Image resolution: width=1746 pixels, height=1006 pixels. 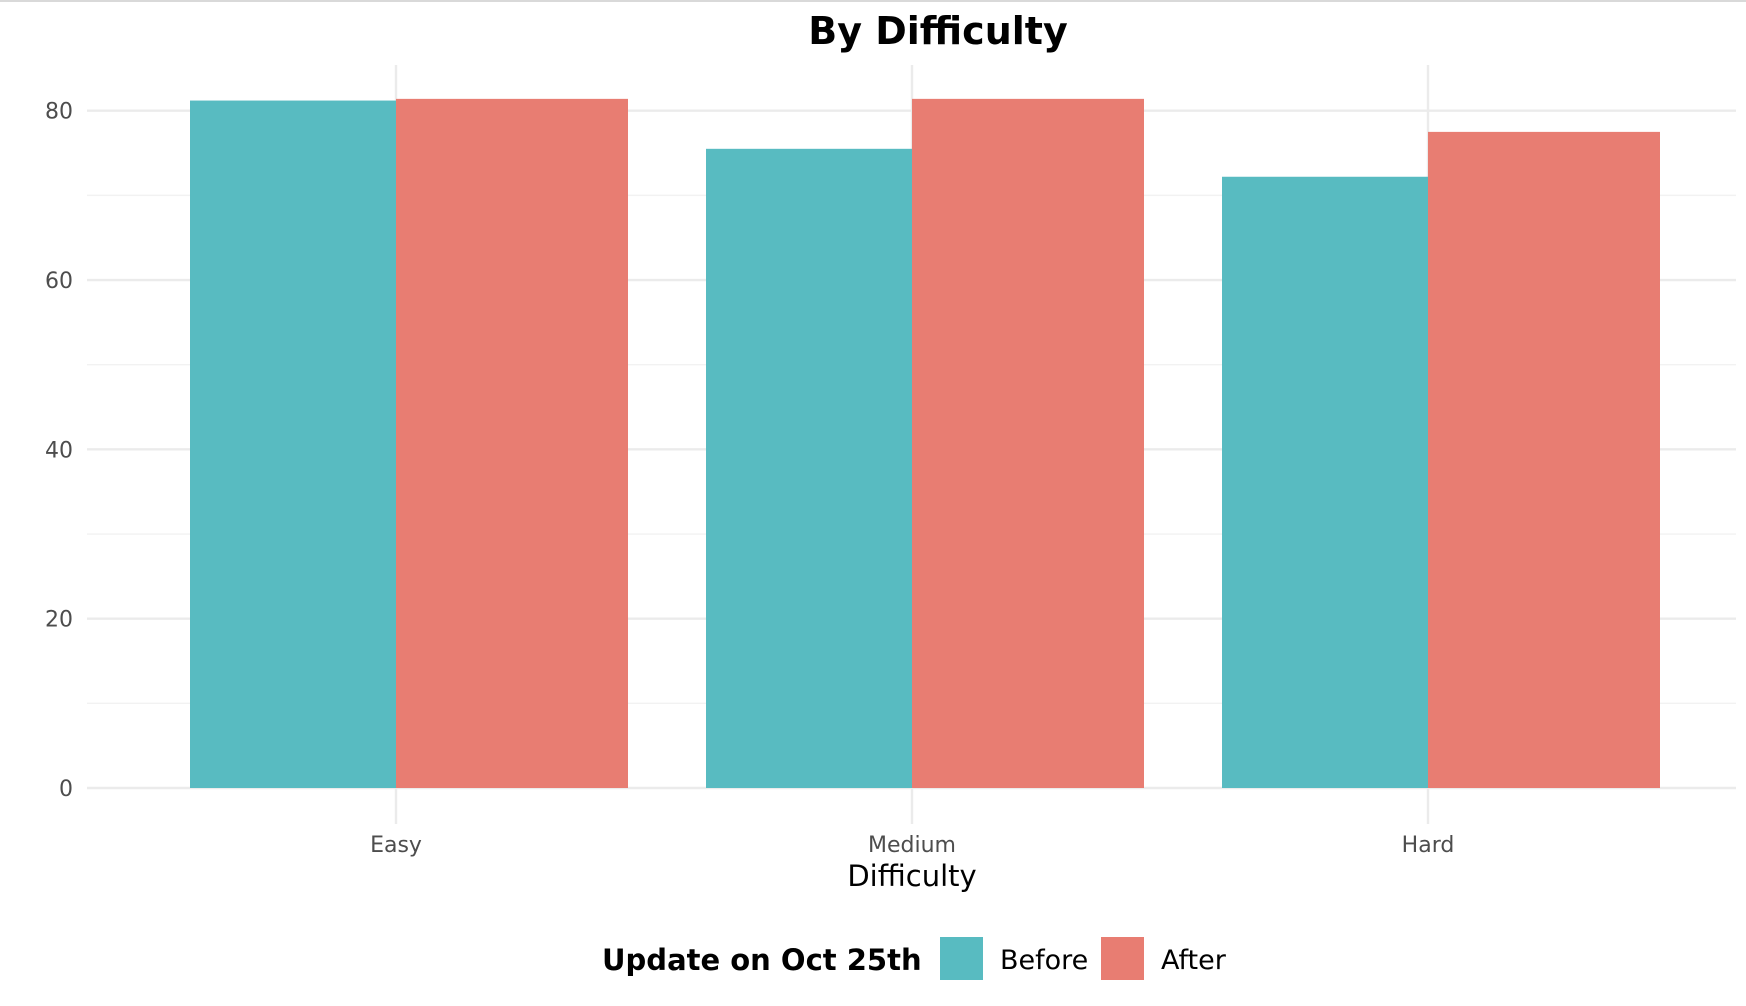 I want to click on legend-key-after, so click(x=1122, y=958).